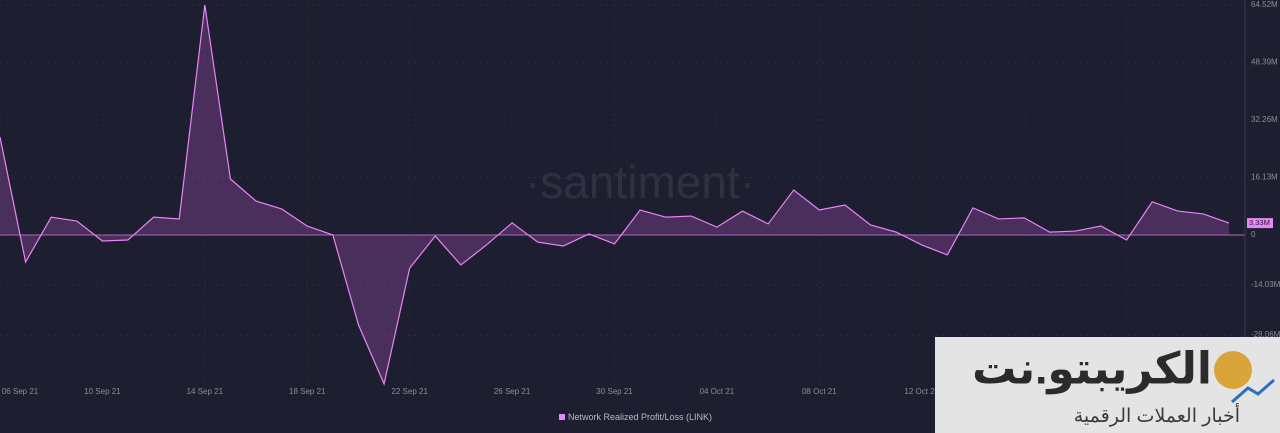 The image size is (1280, 433). Describe the element at coordinates (1264, 62) in the screenshot. I see `y-tick-label: 48.39M` at that location.